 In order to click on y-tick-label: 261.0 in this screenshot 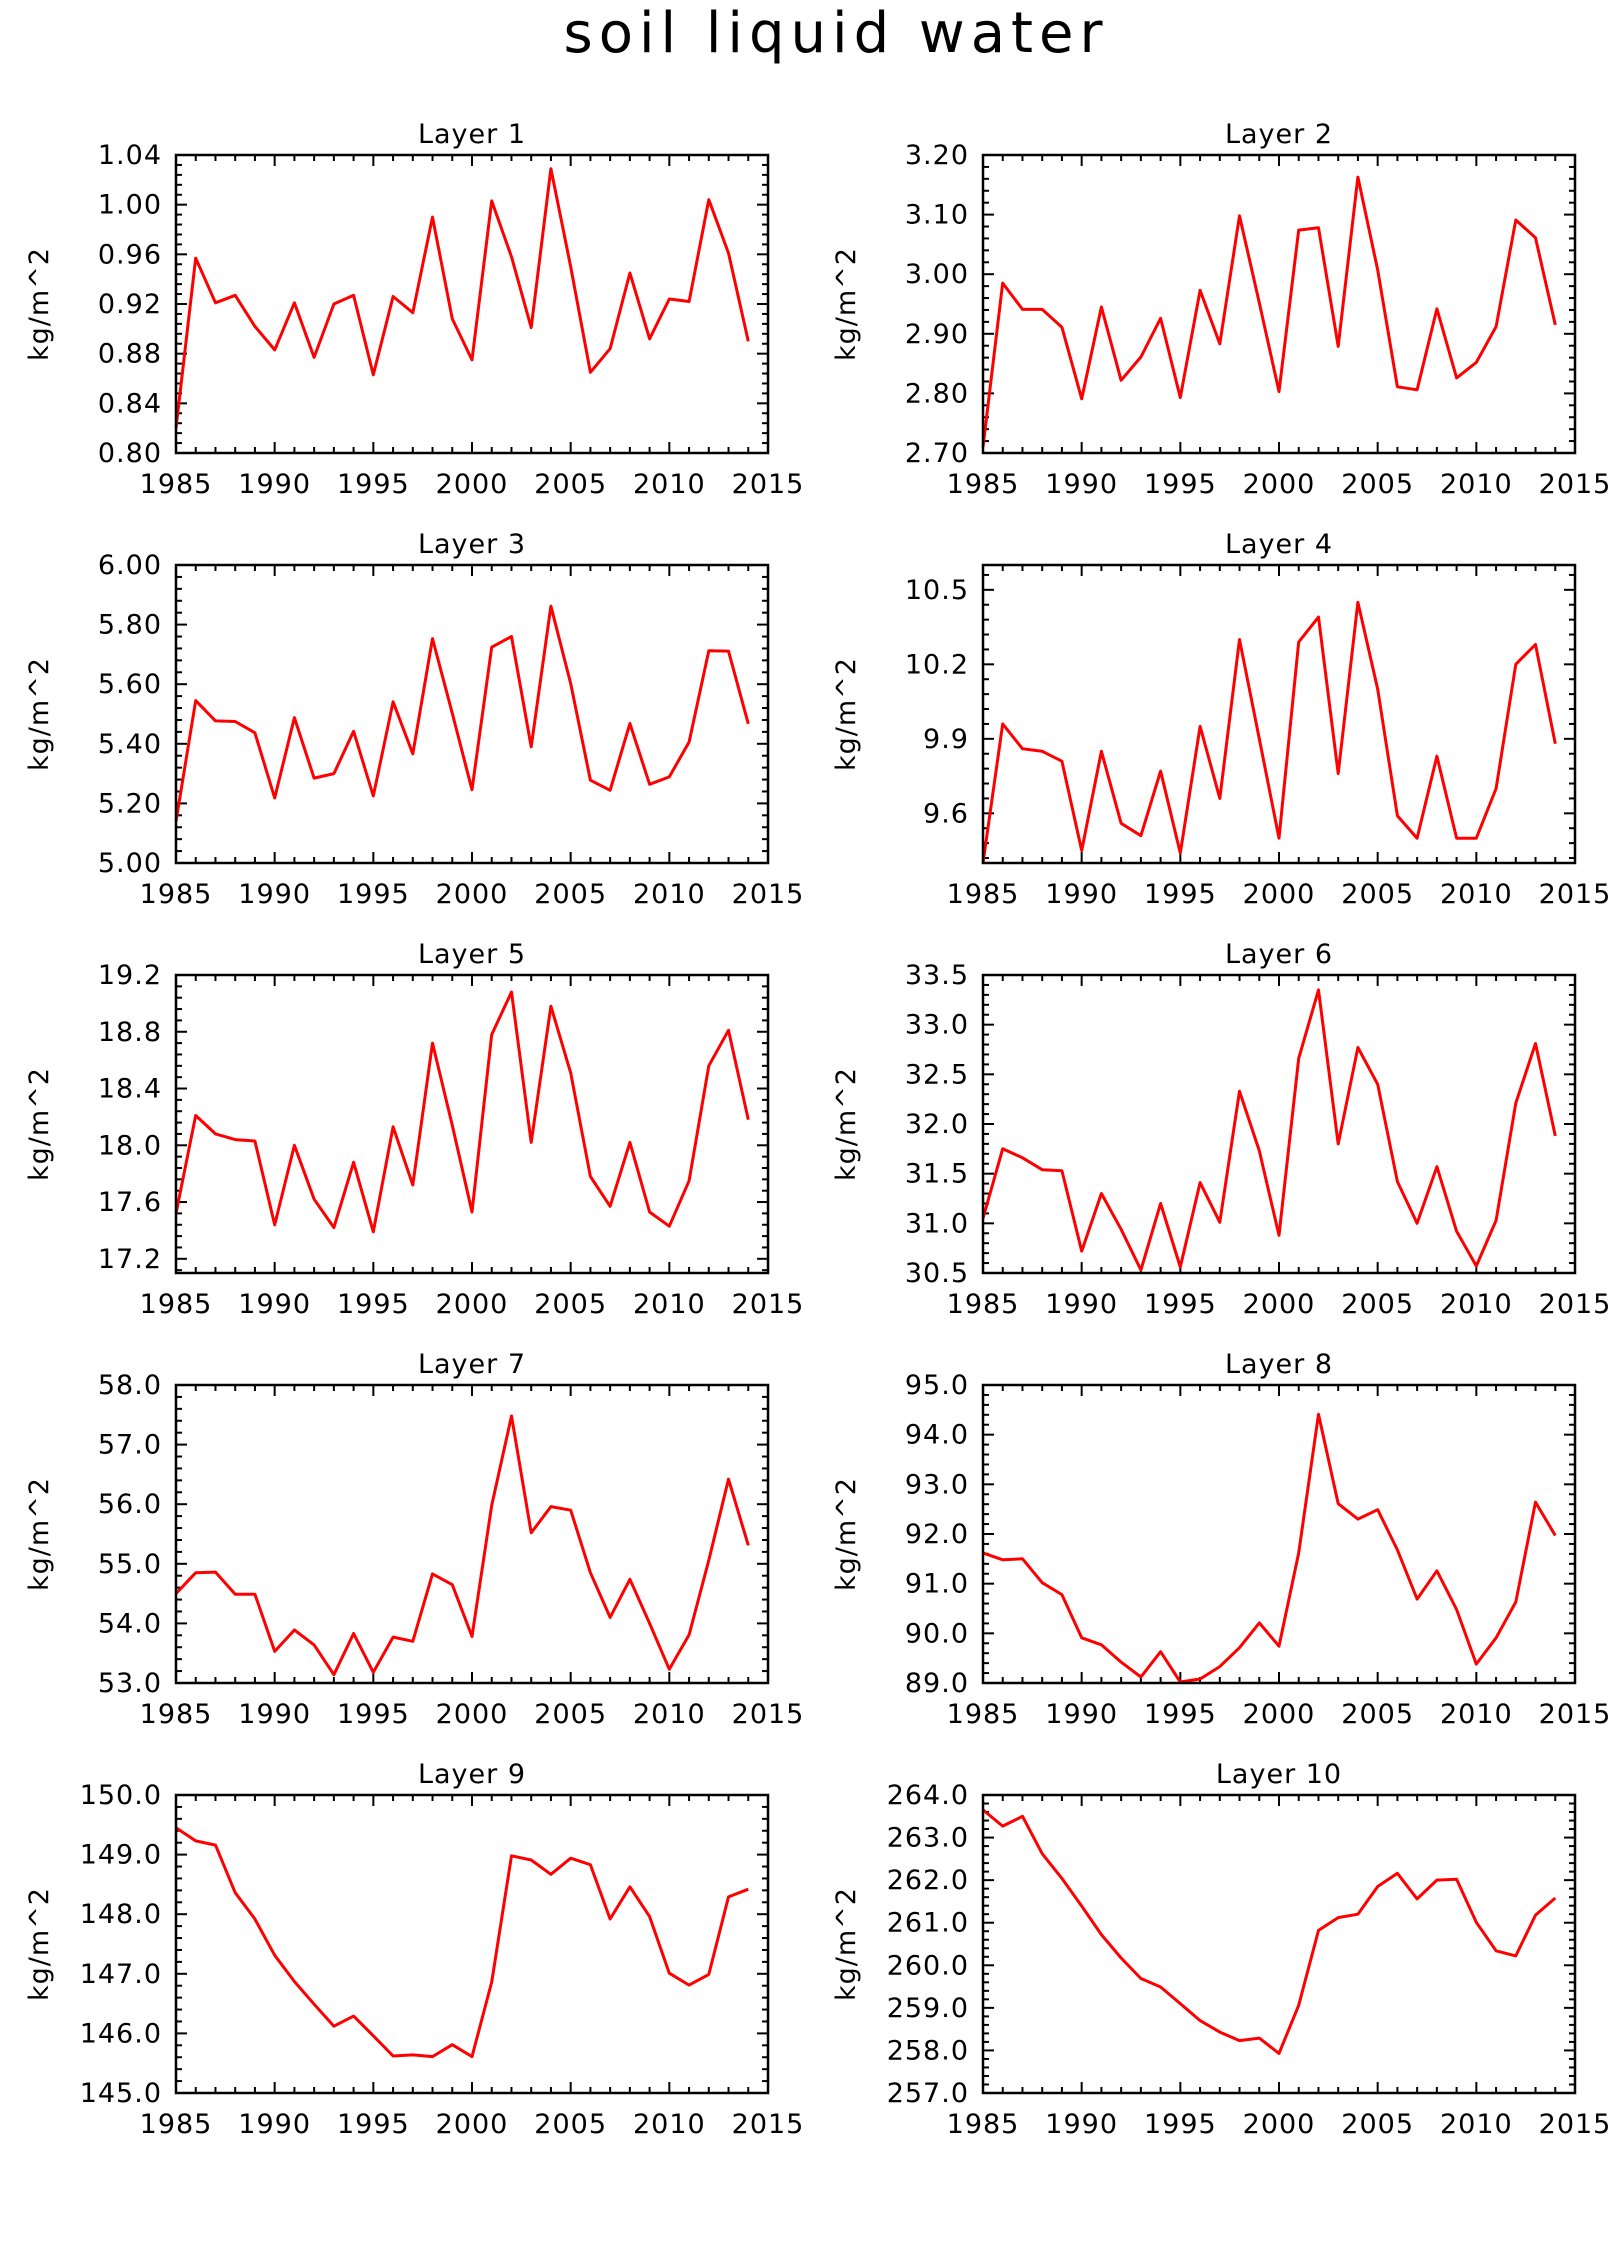, I will do `click(928, 1923)`.